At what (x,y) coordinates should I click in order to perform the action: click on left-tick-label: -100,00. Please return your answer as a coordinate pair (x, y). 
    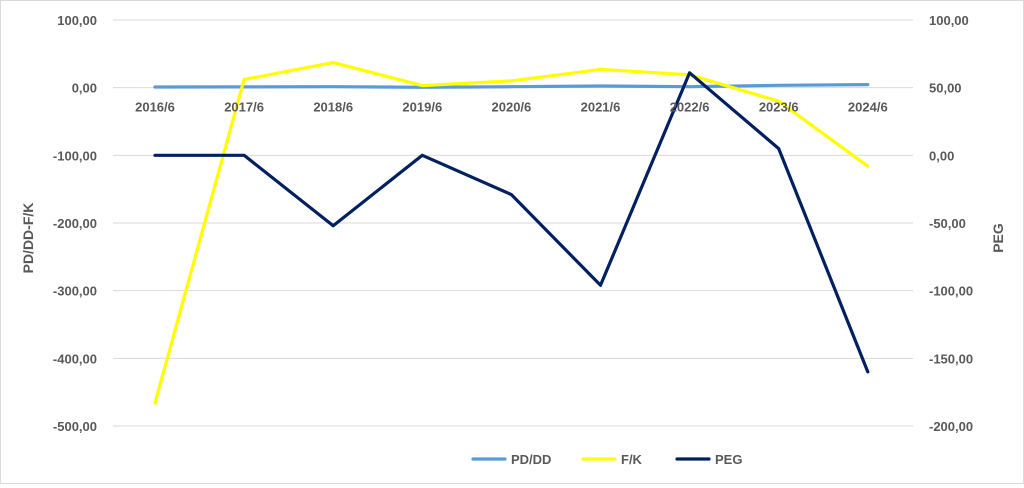
    Looking at the image, I should click on (75, 155).